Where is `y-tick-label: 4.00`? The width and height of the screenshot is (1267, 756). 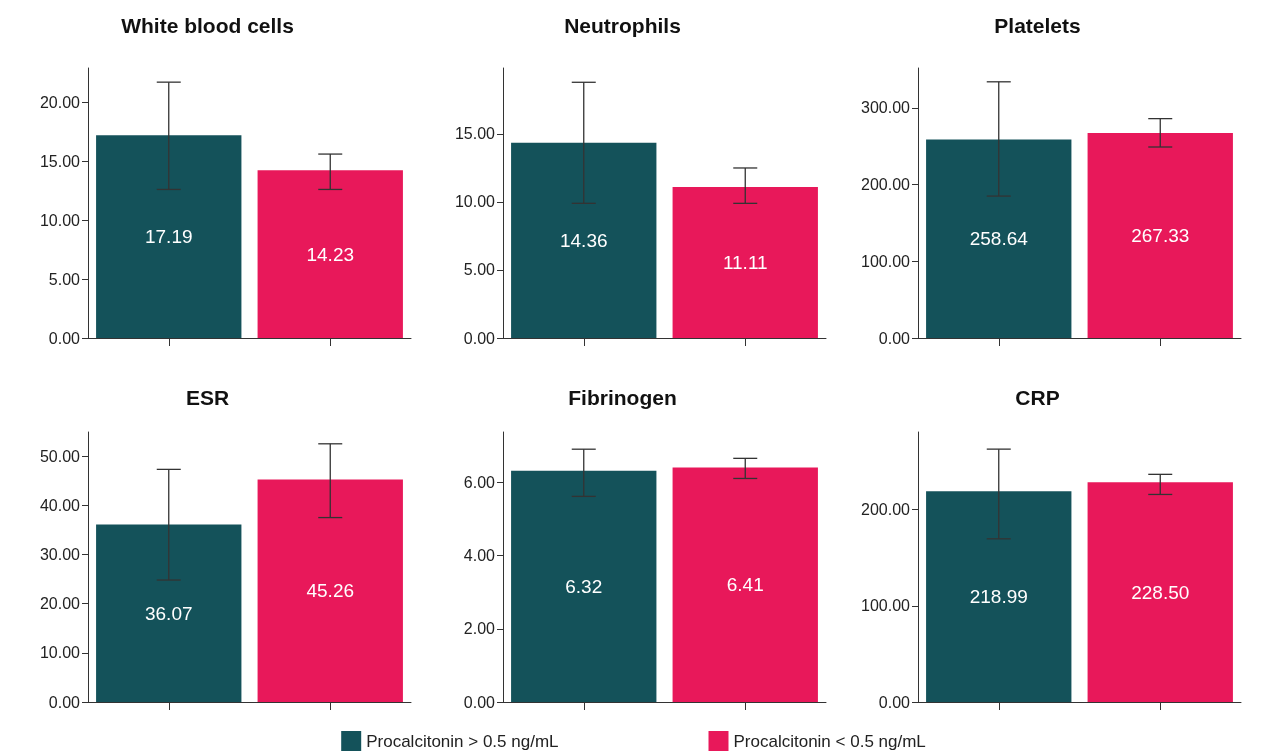 y-tick-label: 4.00 is located at coordinates (479, 556).